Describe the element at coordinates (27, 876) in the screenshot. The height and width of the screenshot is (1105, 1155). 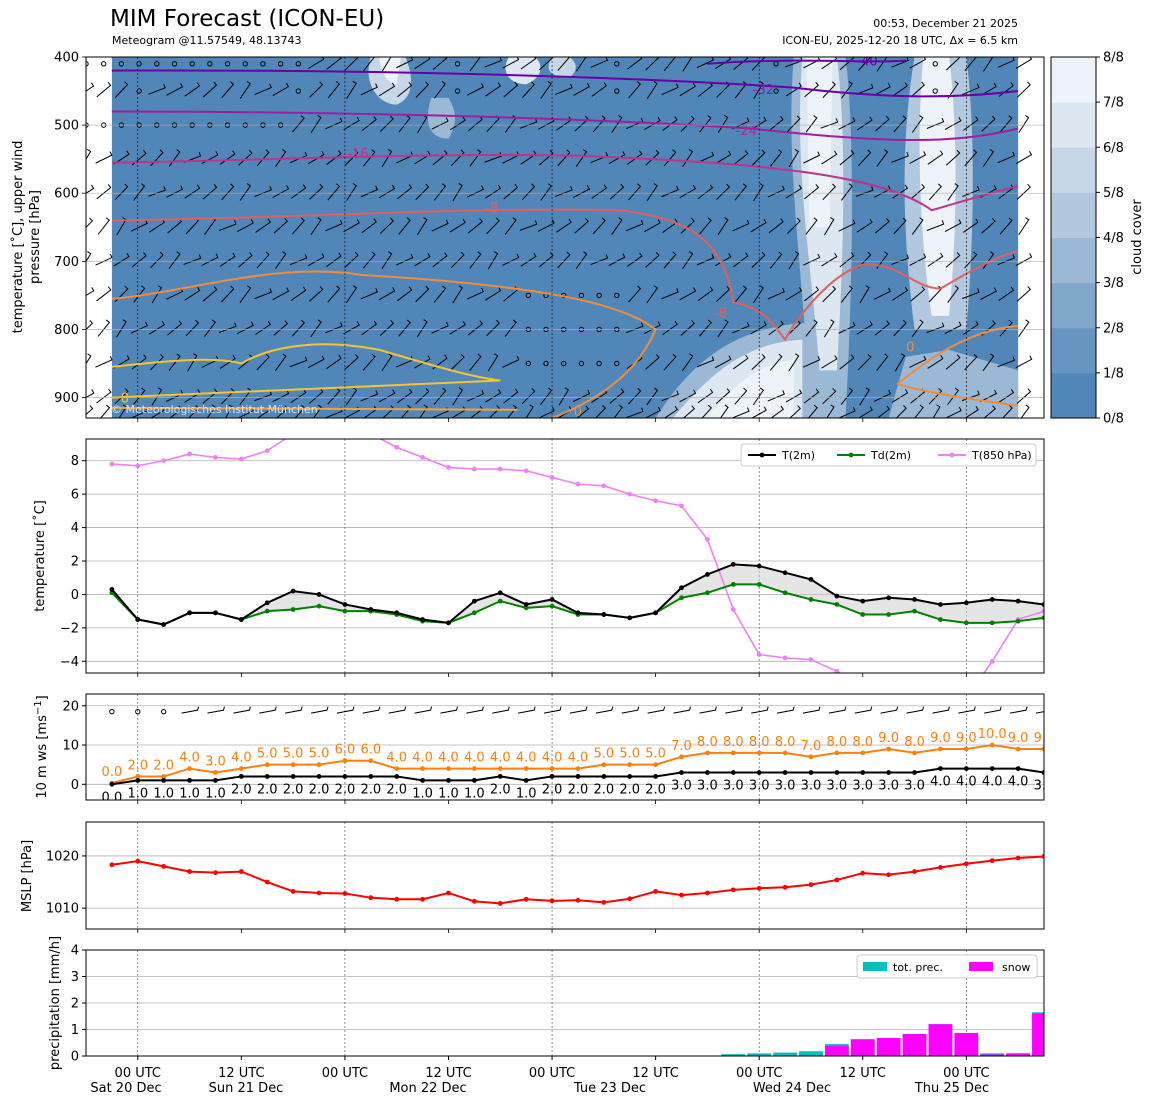
I see `y-axis-label: MSLP [hPa]` at that location.